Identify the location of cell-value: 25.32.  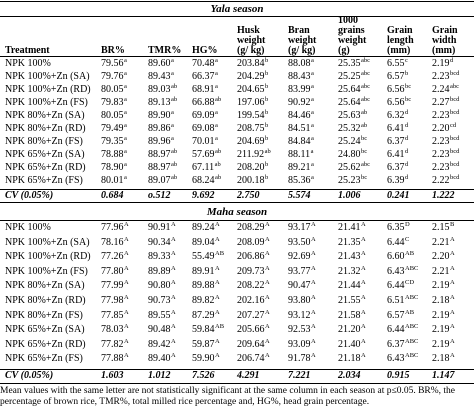
(349, 128).